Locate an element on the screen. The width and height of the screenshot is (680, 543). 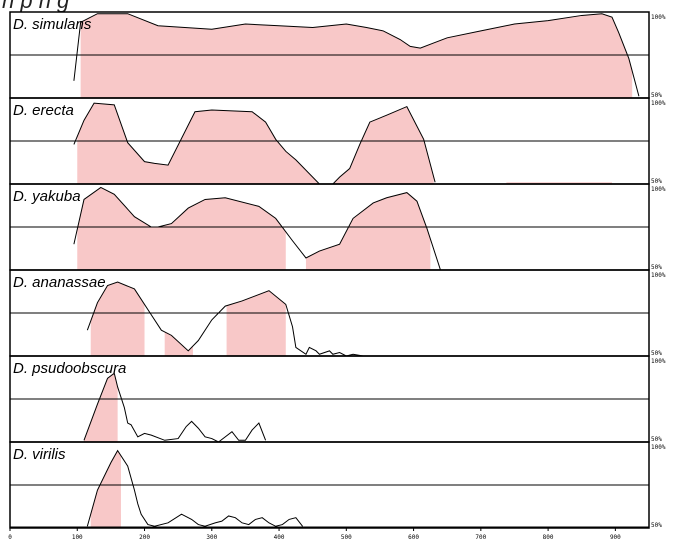
species-label: D. ananassae is located at coordinates (59, 282).